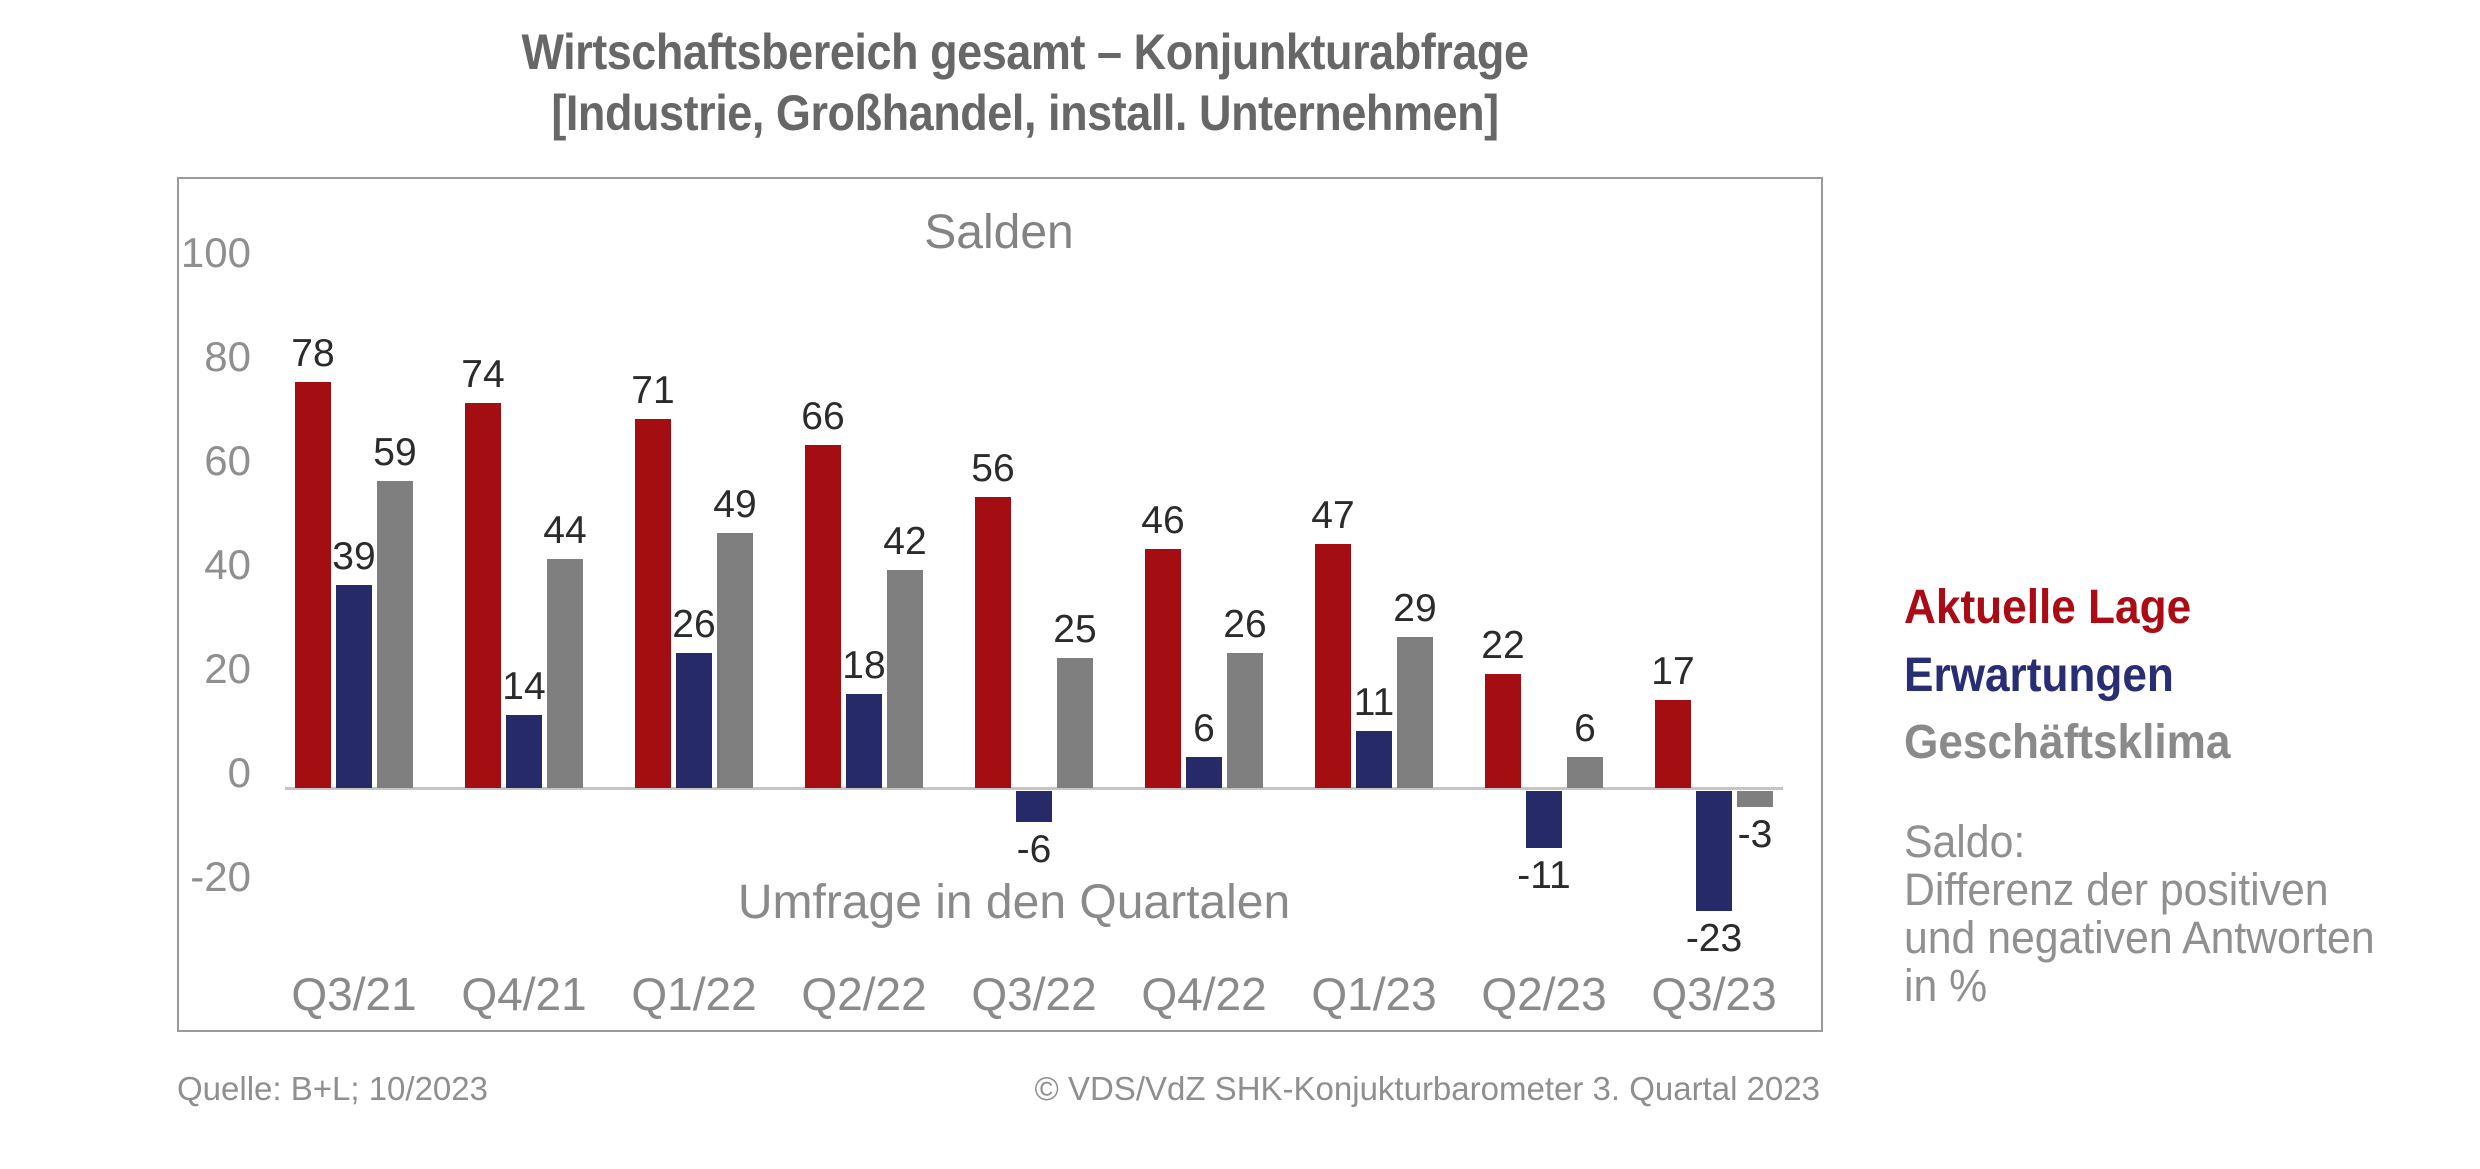 Image resolution: width=2480 pixels, height=1169 pixels. Describe the element at coordinates (1673, 671) in the screenshot. I see `bar-value-label: 17` at that location.